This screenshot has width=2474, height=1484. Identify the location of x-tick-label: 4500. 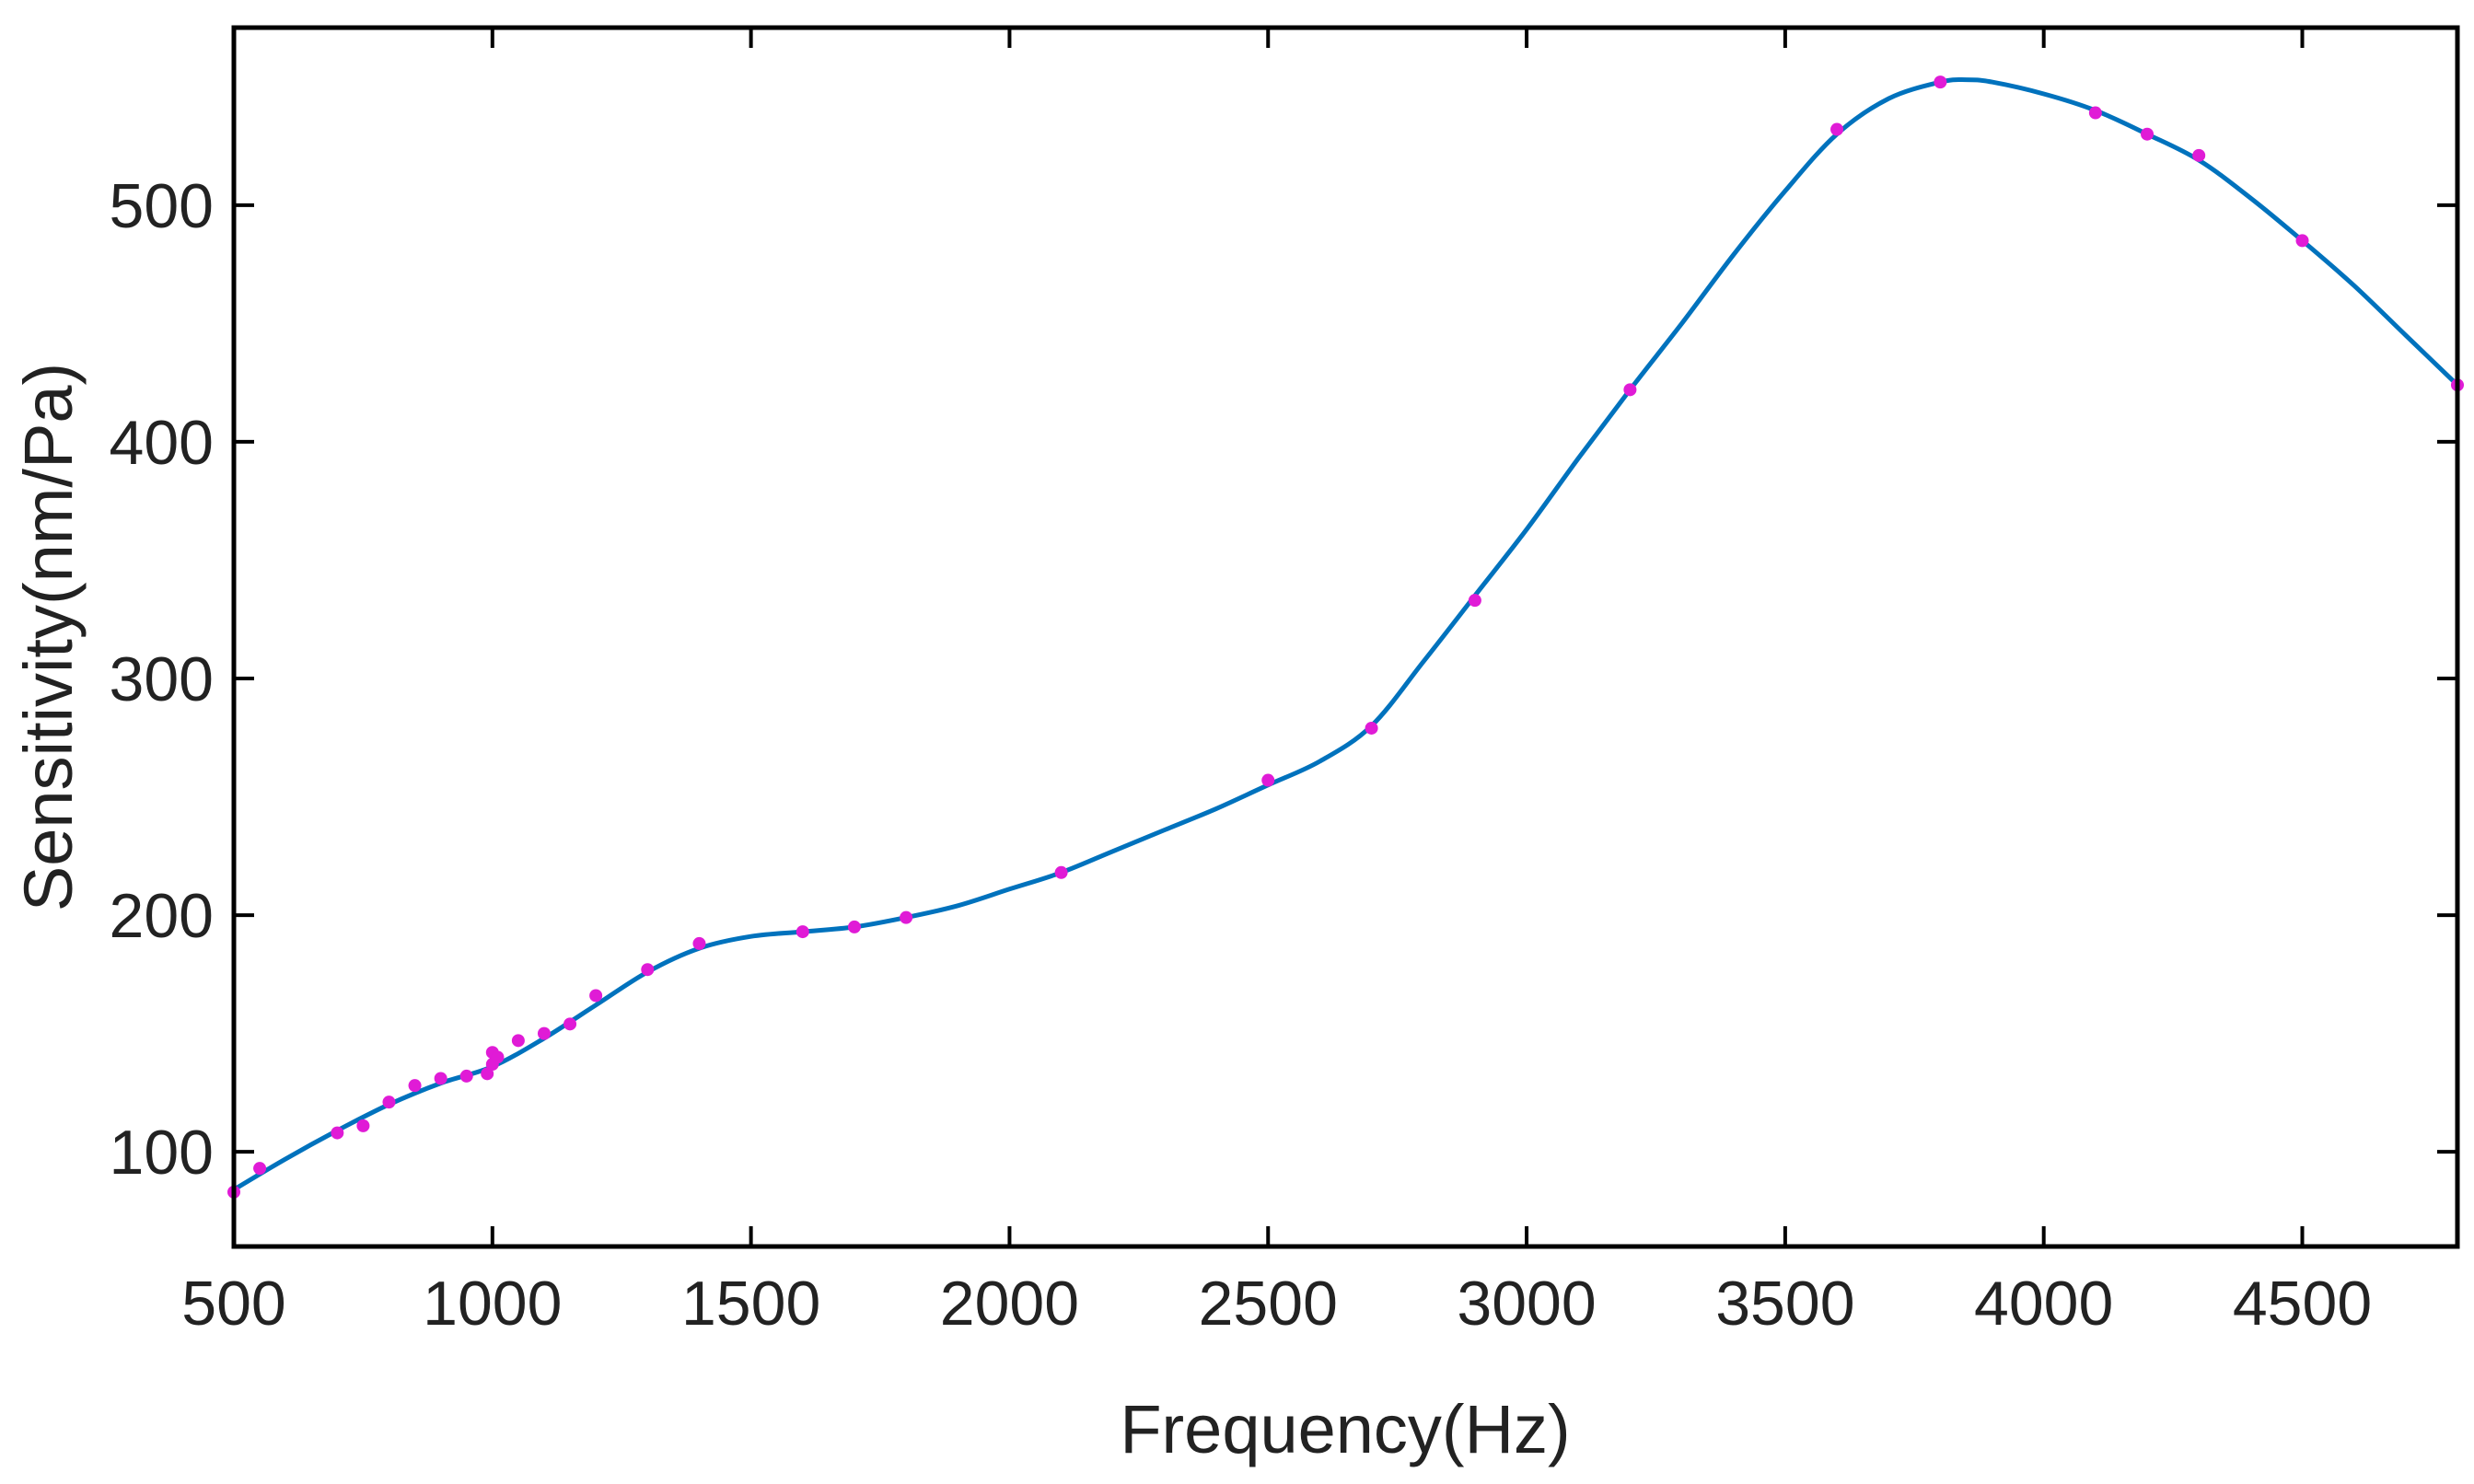
(2302, 1304).